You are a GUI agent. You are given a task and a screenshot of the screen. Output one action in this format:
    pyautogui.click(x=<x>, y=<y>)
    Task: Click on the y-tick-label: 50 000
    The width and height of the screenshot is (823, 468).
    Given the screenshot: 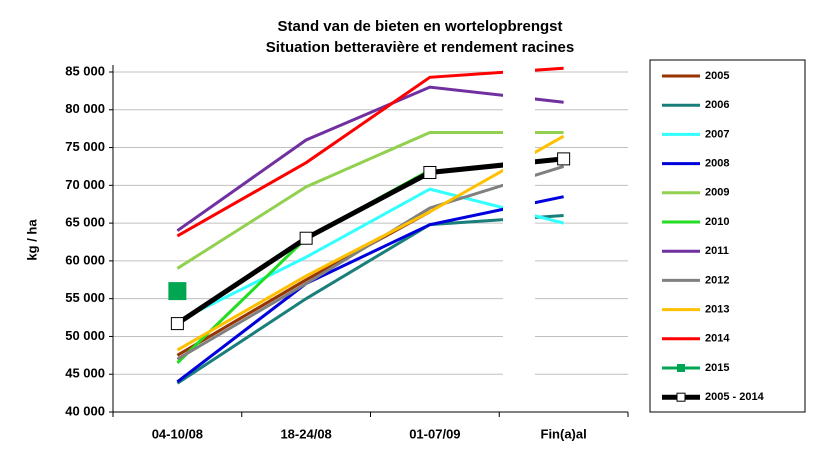 What is the action you would take?
    pyautogui.click(x=85, y=335)
    